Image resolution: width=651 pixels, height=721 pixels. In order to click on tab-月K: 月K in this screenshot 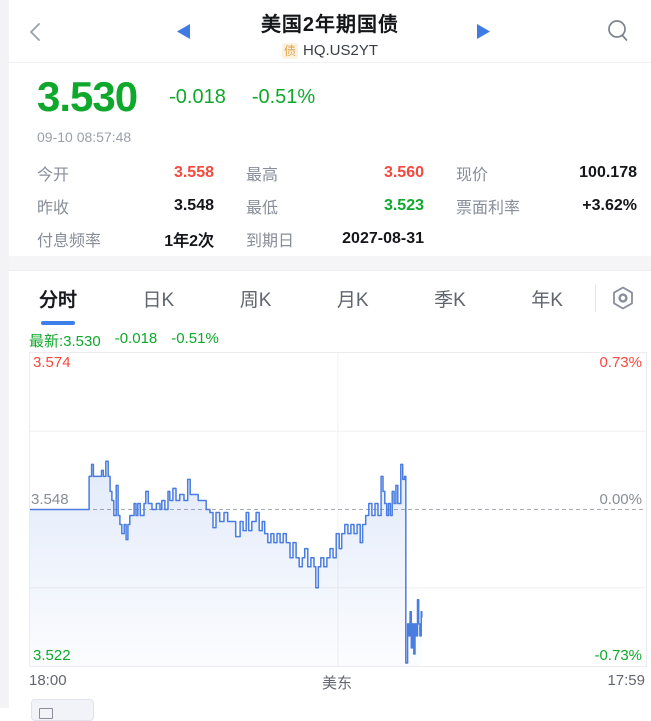, I will do `click(352, 300)`.